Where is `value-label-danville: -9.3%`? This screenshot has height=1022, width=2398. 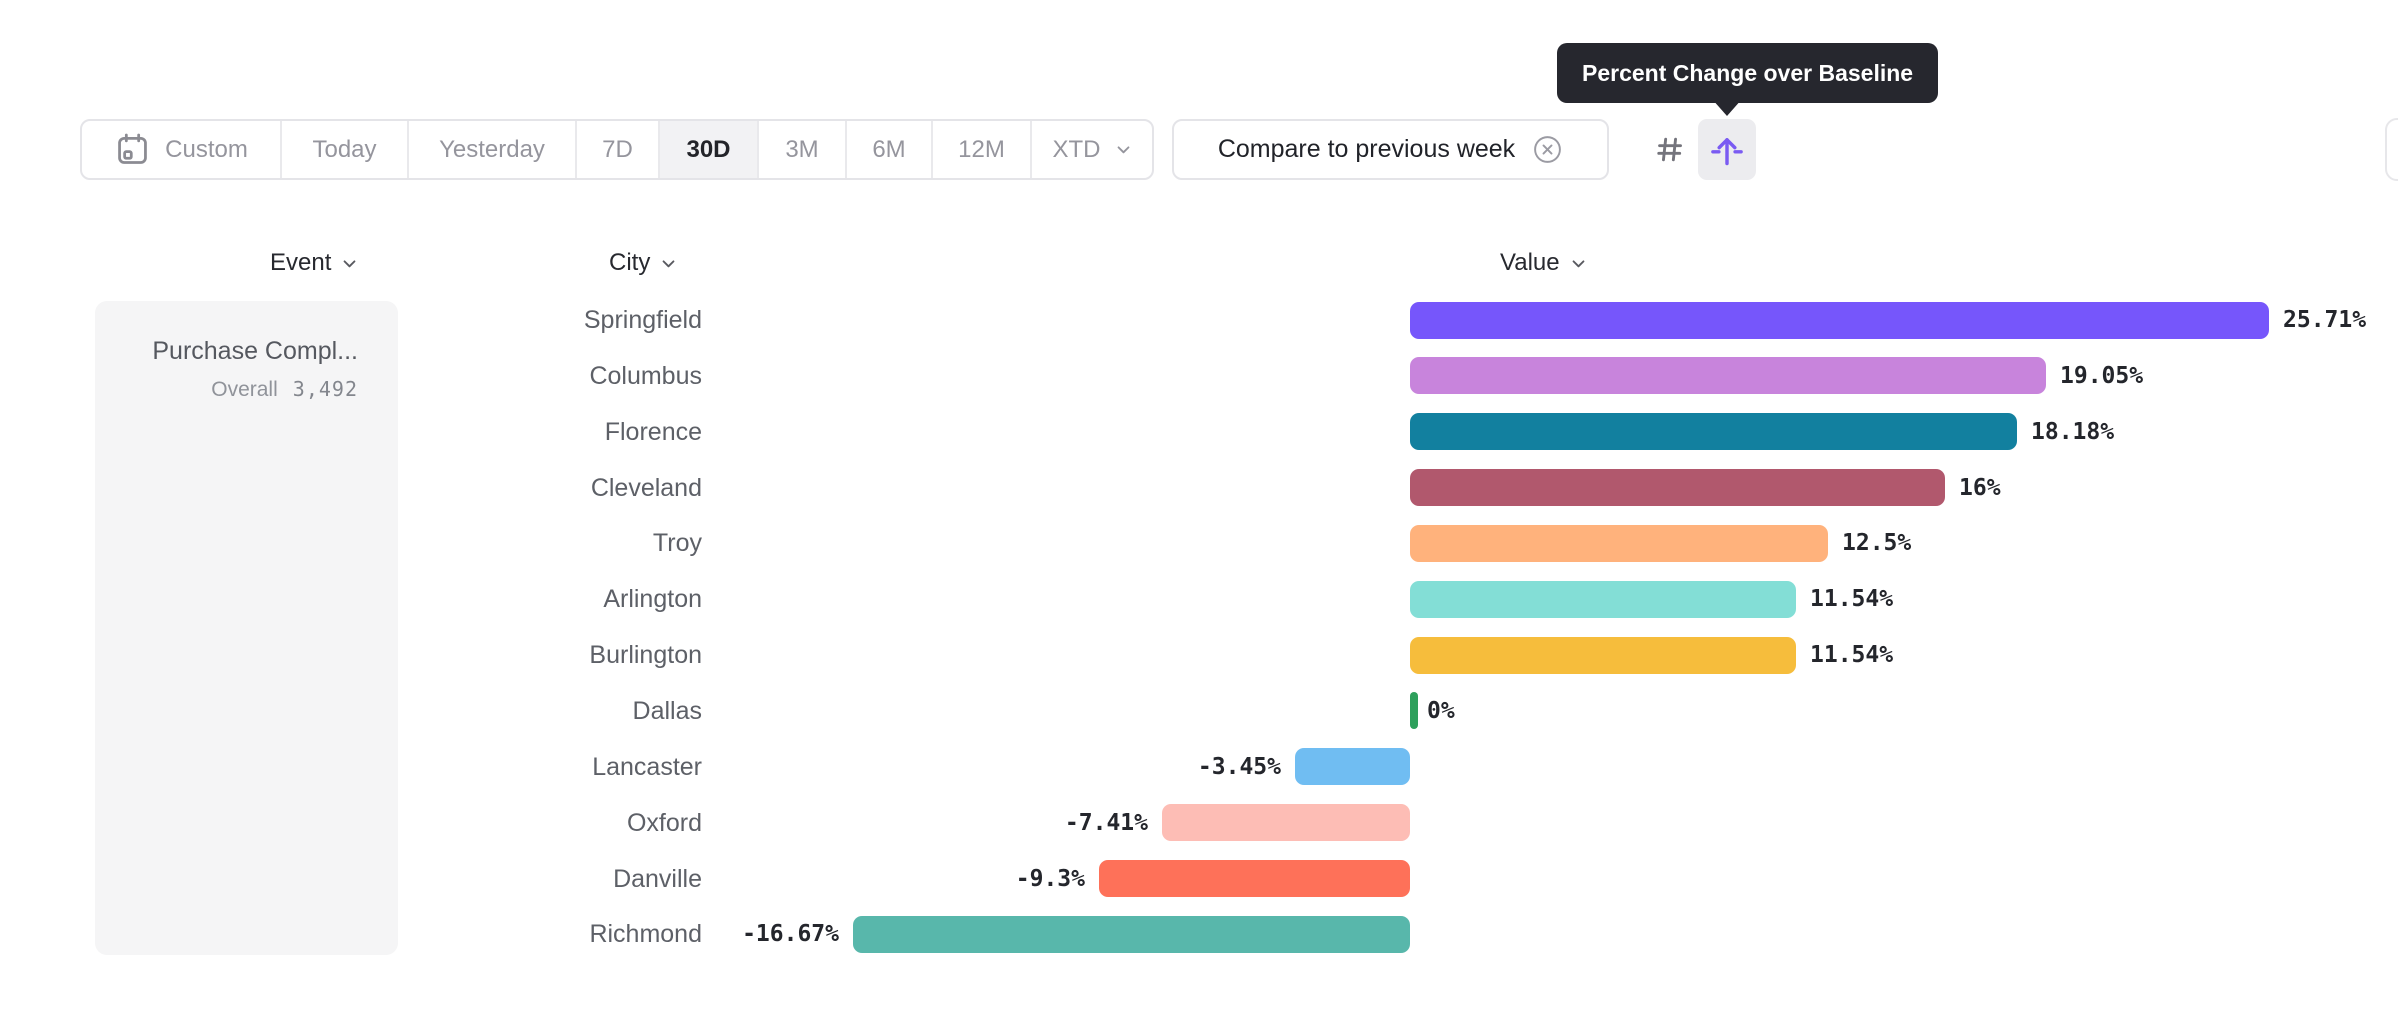 value-label-danville: -9.3% is located at coordinates (1050, 878).